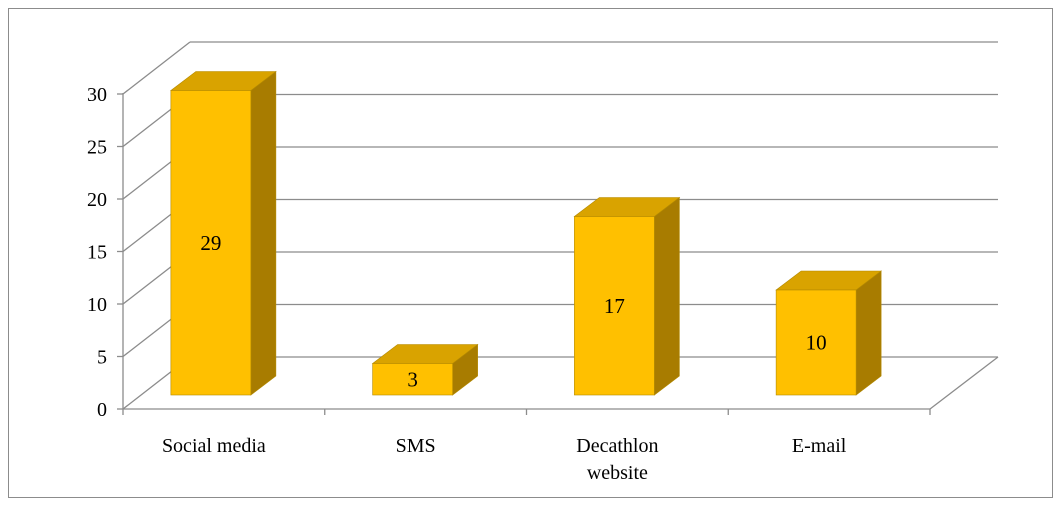 This screenshot has width=1062, height=506. I want to click on bar-3: 17, so click(627, 296).